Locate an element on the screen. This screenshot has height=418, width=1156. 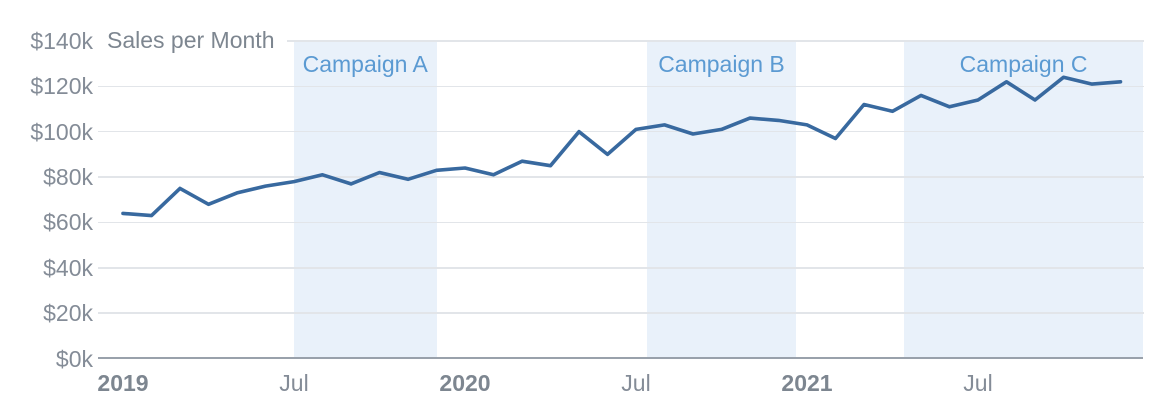
gridline-140k is located at coordinates (715, 41).